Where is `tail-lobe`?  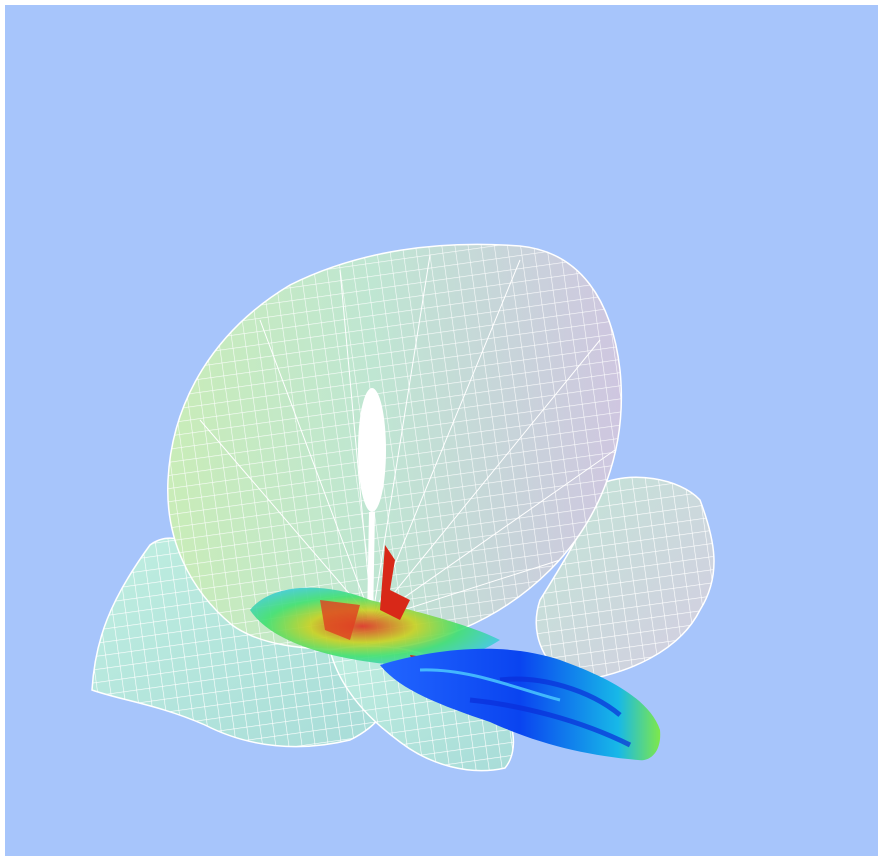
tail-lobe is located at coordinates (520, 704).